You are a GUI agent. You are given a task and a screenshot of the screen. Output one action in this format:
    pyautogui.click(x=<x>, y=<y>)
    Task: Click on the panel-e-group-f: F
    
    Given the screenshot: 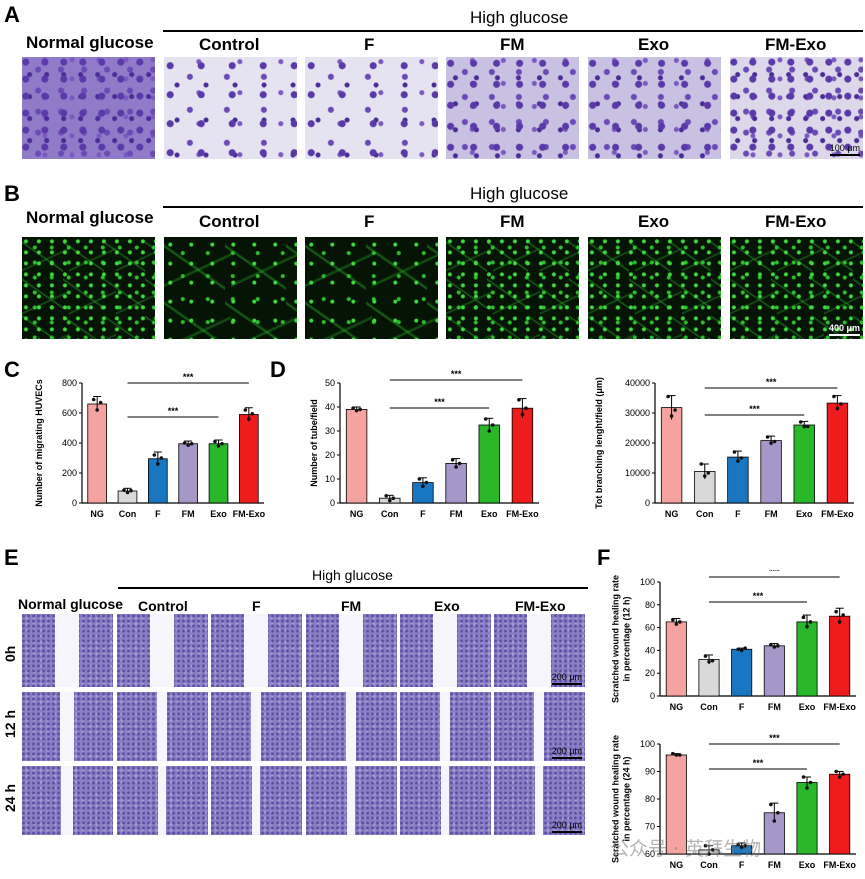 What is the action you would take?
    pyautogui.click(x=256, y=606)
    